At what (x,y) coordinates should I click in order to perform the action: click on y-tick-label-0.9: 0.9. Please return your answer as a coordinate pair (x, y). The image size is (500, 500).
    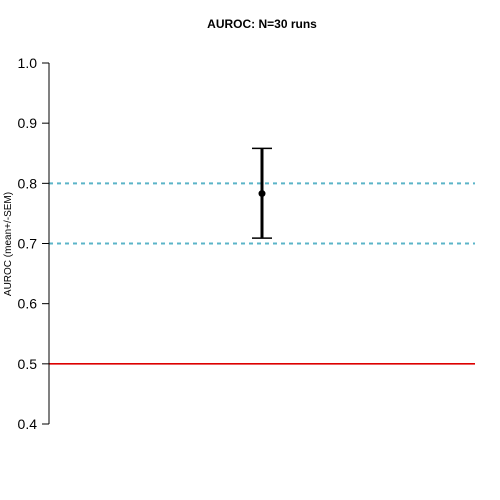
    Looking at the image, I should click on (28, 123).